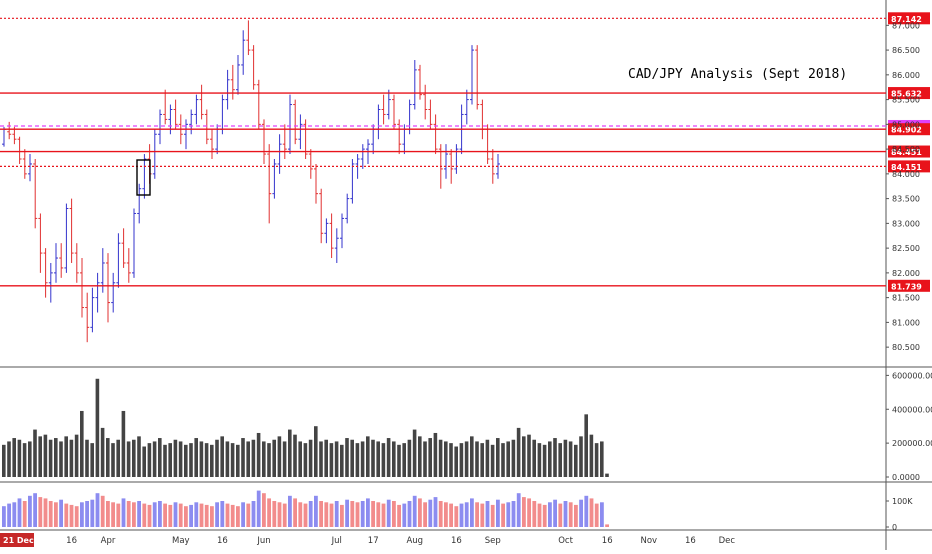  Describe the element at coordinates (906, 273) in the screenshot. I see `price-tick-label: 82.000` at that location.